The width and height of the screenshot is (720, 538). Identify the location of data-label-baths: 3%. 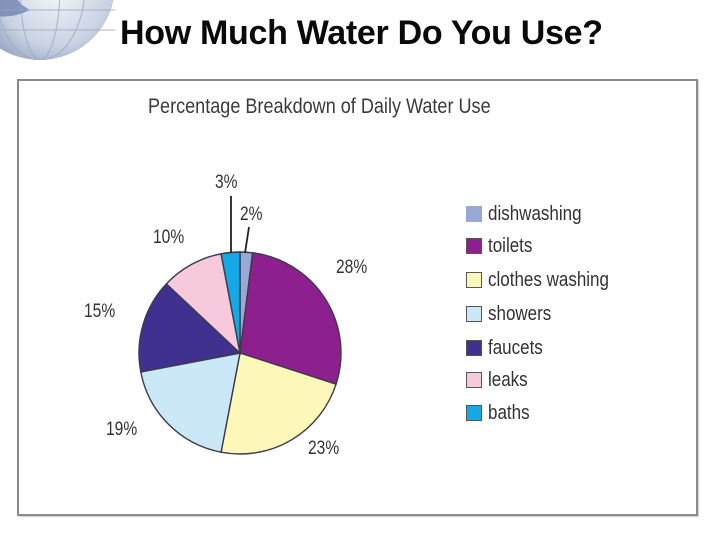
(226, 182).